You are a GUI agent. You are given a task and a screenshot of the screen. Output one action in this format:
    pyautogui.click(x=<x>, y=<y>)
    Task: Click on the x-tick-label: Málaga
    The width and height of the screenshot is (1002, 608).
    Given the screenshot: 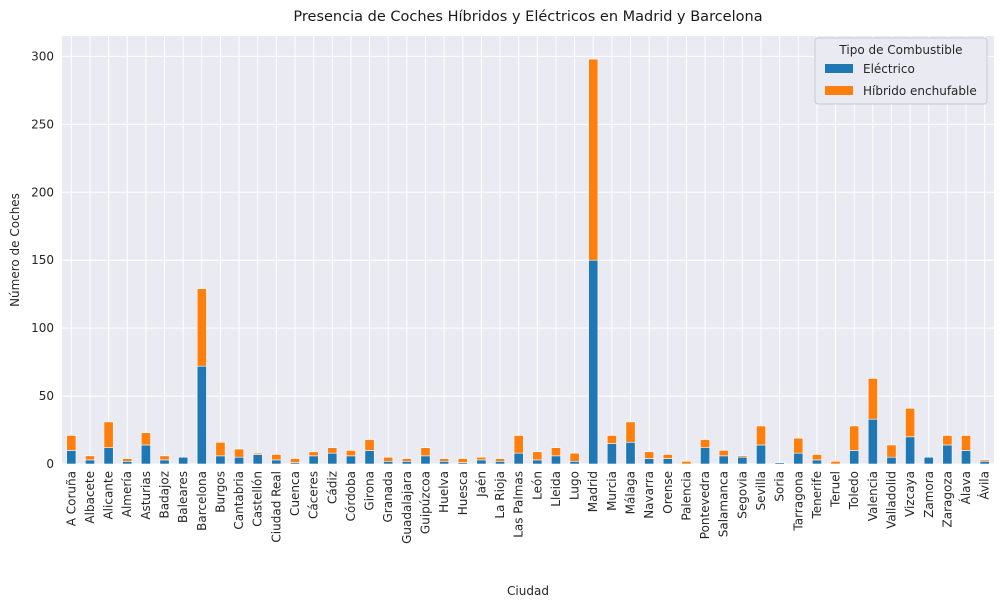 What is the action you would take?
    pyautogui.click(x=631, y=492)
    